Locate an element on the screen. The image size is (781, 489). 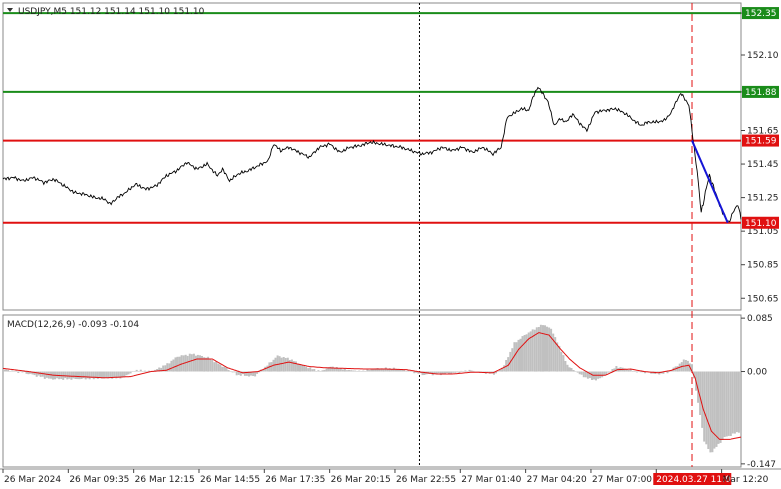
level-tag-background is located at coordinates (760, 13).